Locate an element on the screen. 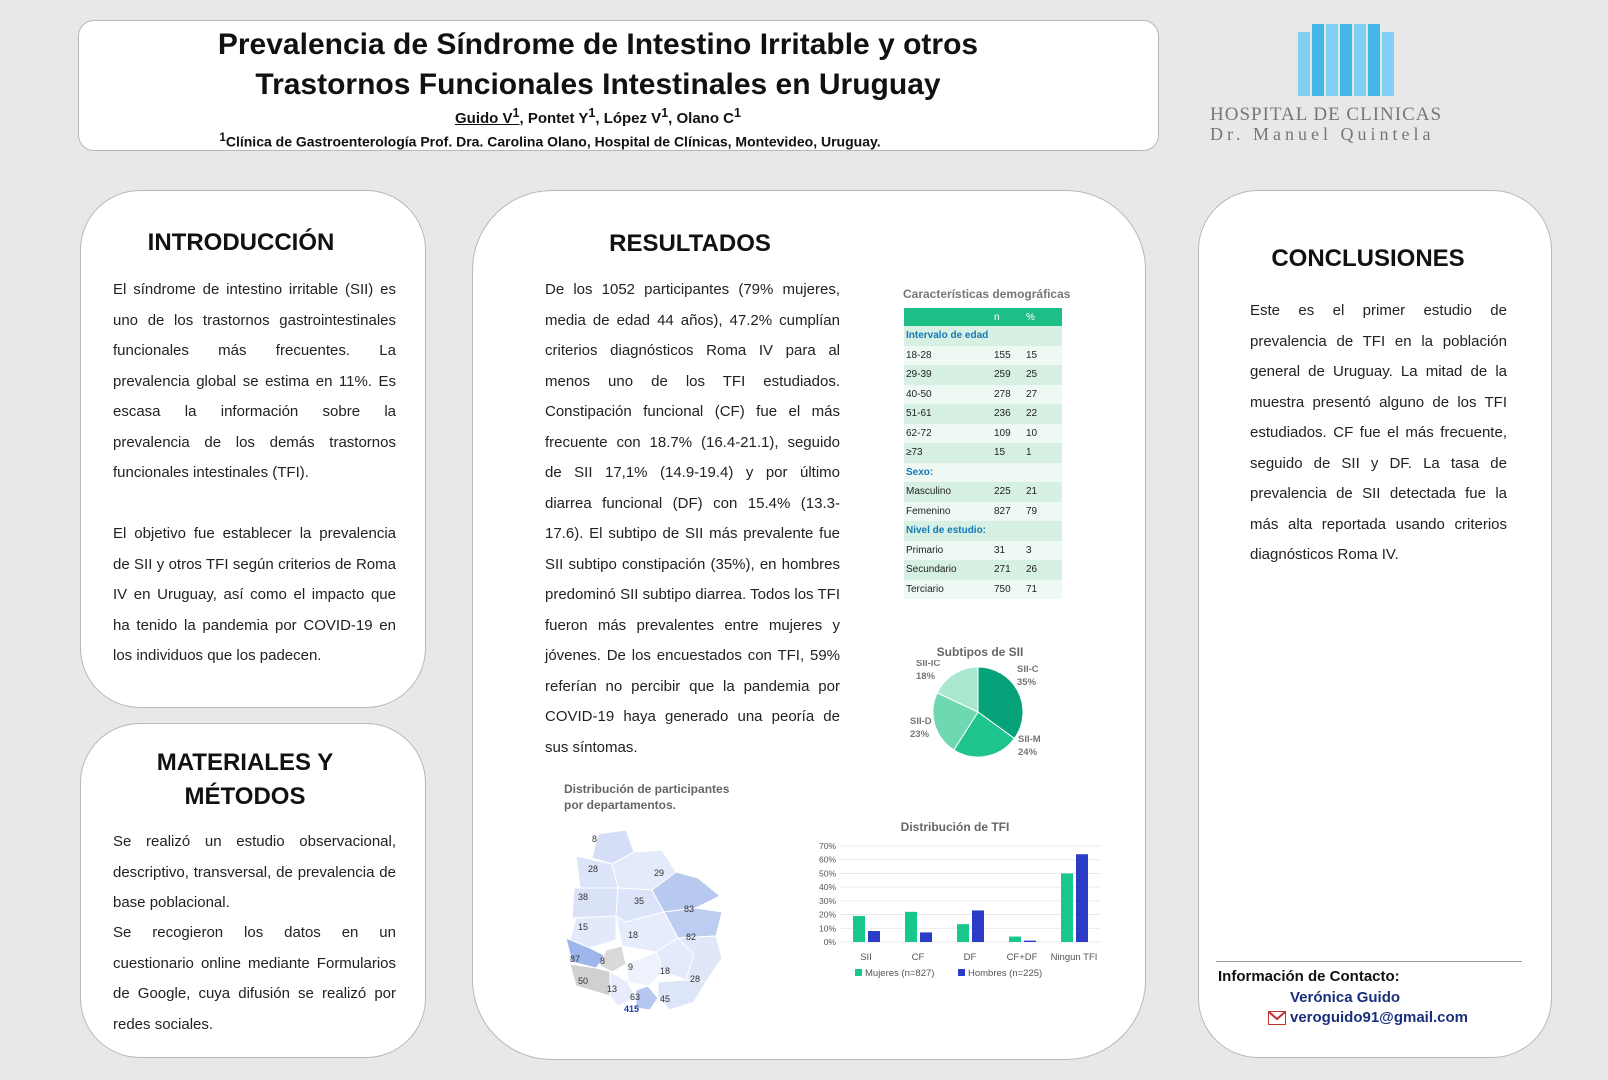 The width and height of the screenshot is (1608, 1080). contact-name: Verónica Guido is located at coordinates (1345, 997).